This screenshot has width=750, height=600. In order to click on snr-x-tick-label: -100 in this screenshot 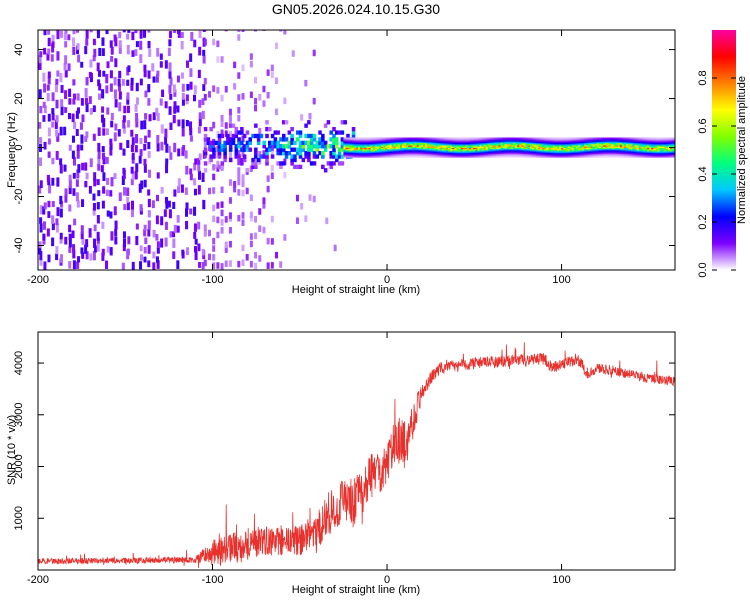, I will do `click(213, 580)`.